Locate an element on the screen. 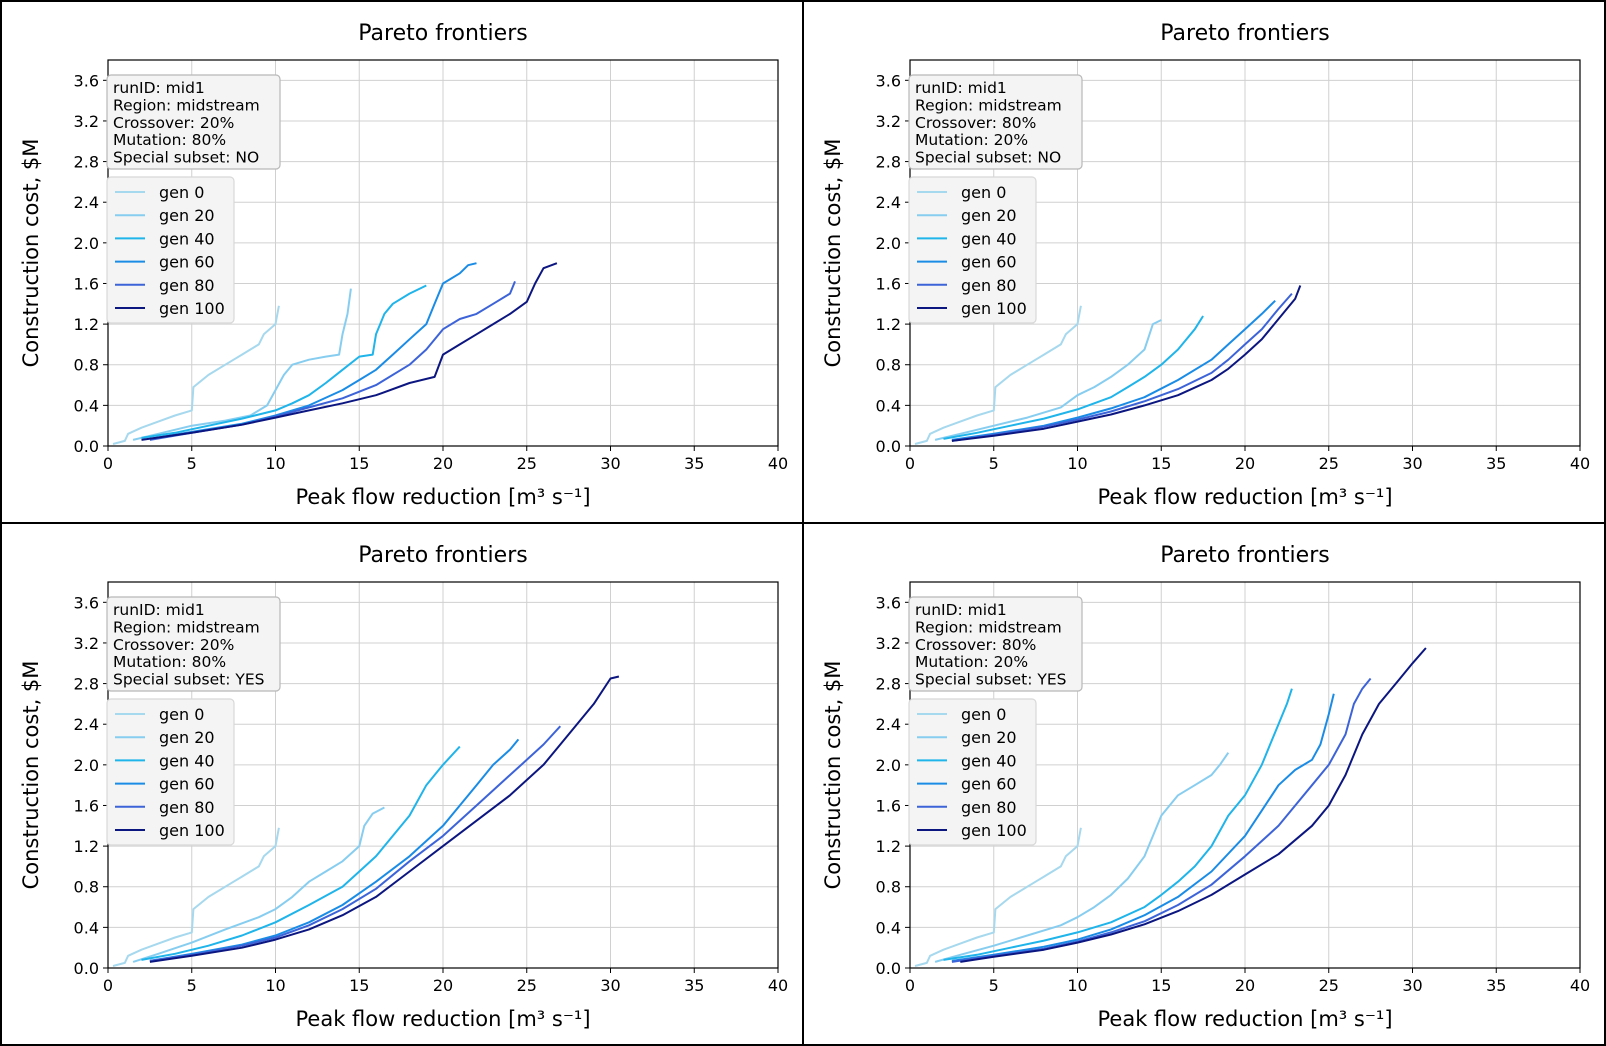 This screenshot has height=1046, width=1606. run-info-line: Mutation: 80% is located at coordinates (169, 140).